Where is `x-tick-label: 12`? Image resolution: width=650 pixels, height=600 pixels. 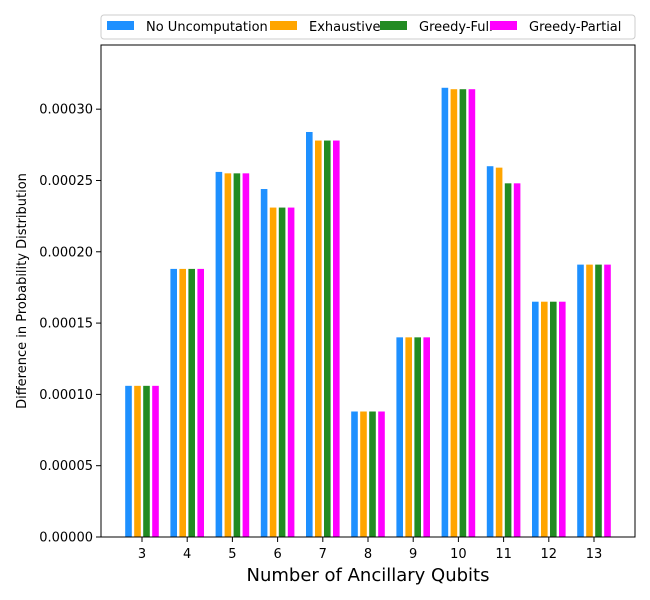 x-tick-label: 12 is located at coordinates (549, 554).